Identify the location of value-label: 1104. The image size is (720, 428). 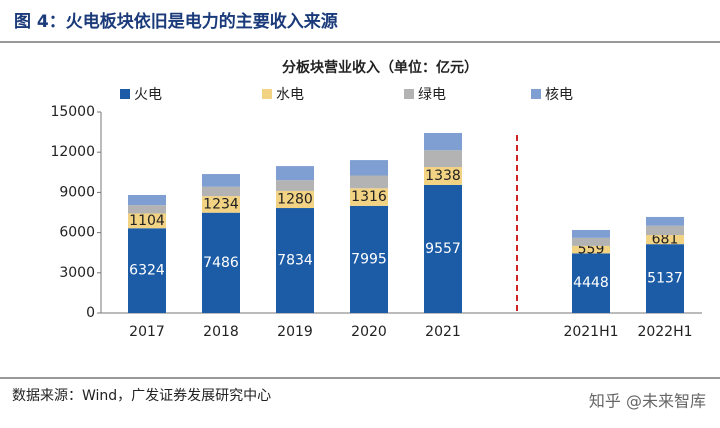
(147, 221).